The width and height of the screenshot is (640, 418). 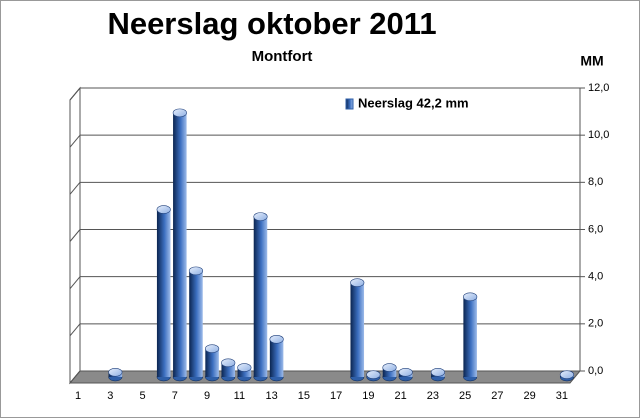 I want to click on legend-label: Neerslag 42,2 mm, so click(x=413, y=102).